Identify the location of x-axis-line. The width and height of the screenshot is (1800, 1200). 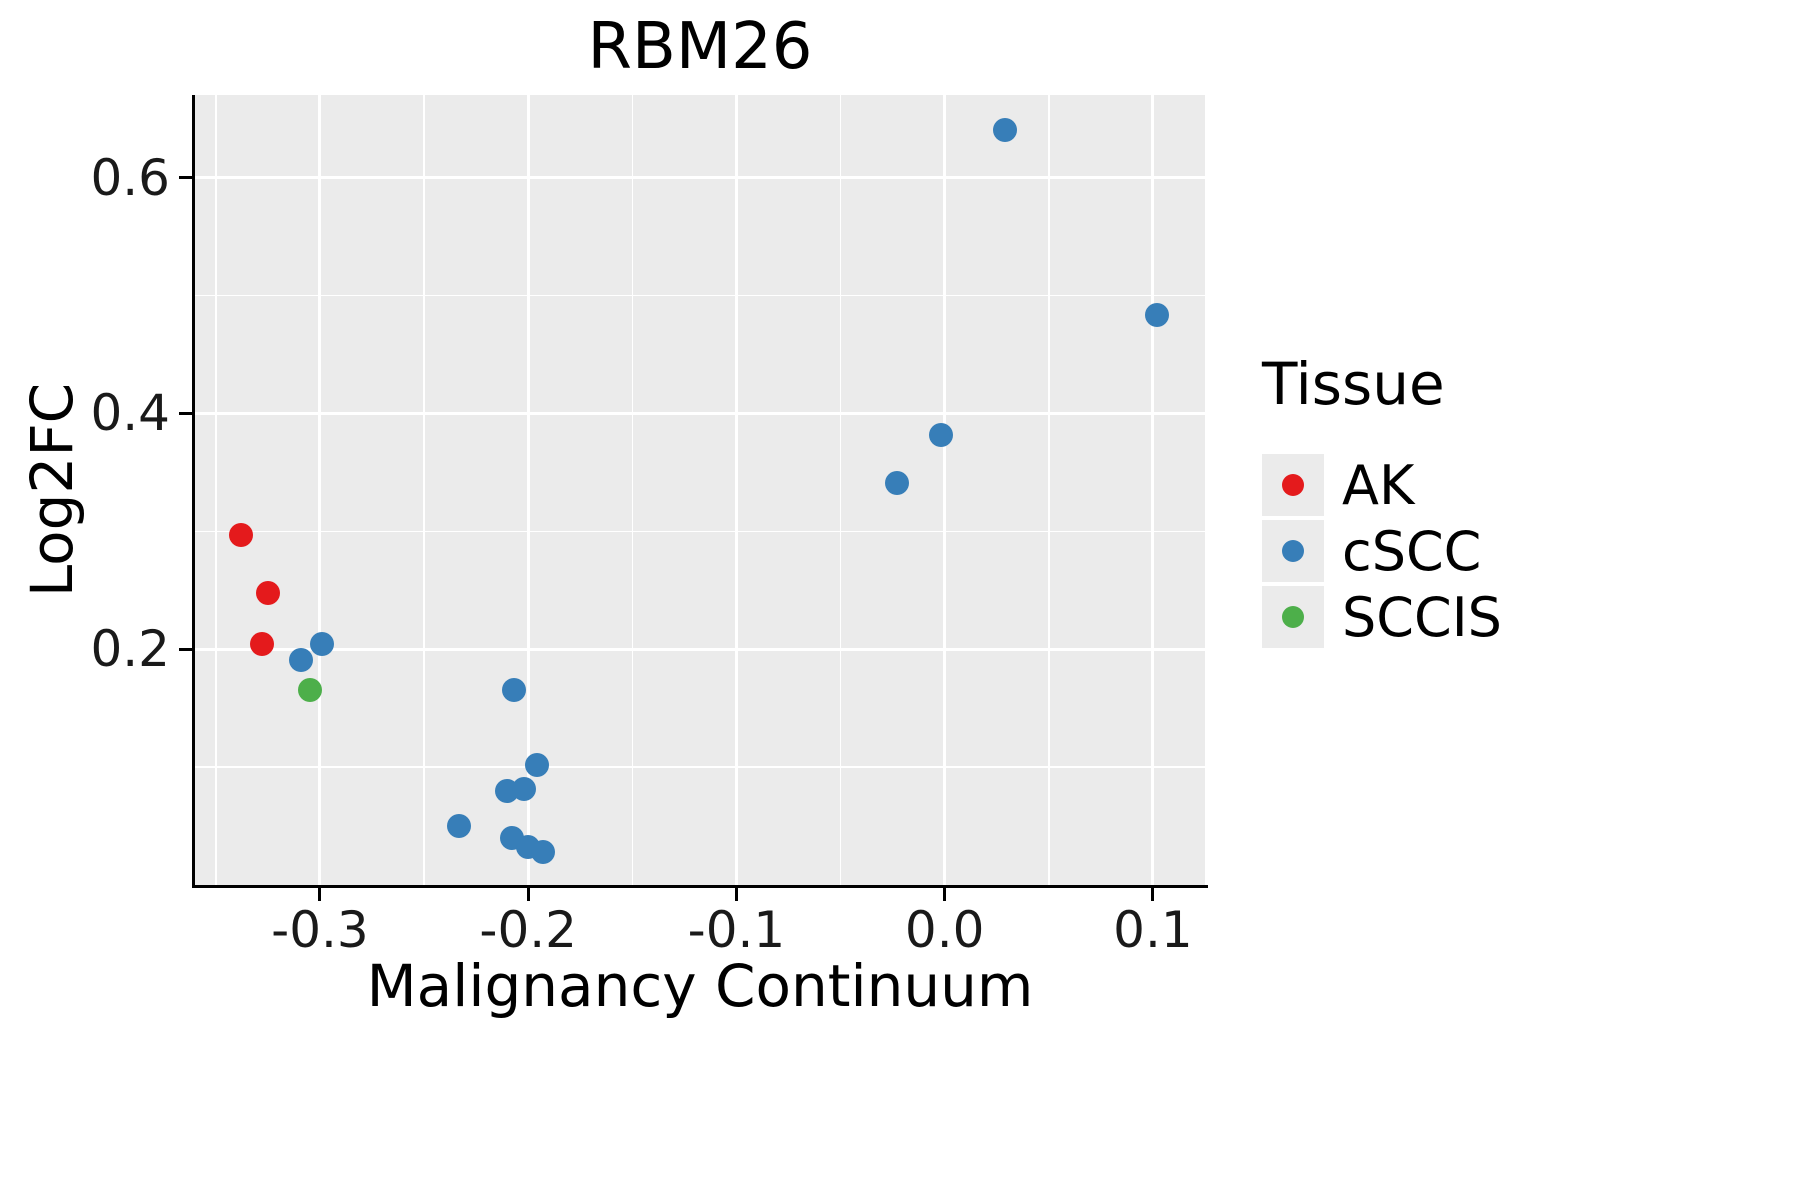
(700, 886).